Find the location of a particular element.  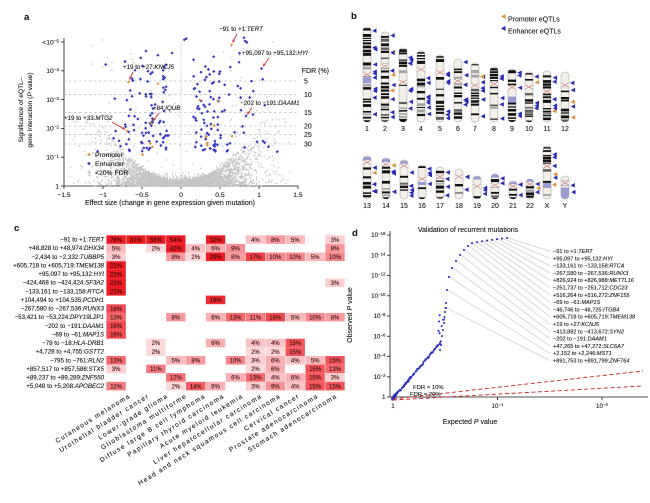

svg-text: −53,421 to −53,224:DPY19L2P1 is located at coordinates (59, 317).